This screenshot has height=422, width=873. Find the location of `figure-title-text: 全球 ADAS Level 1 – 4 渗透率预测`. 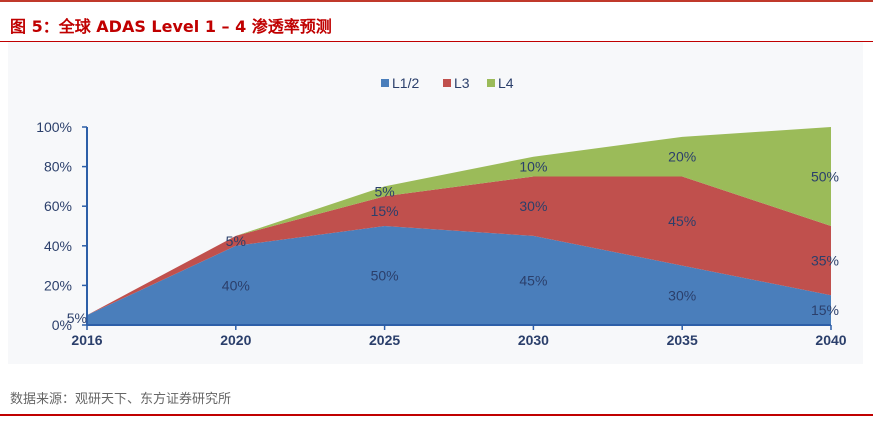

figure-title-text: 全球 ADAS Level 1 – 4 渗透率预测 is located at coordinates (195, 26).